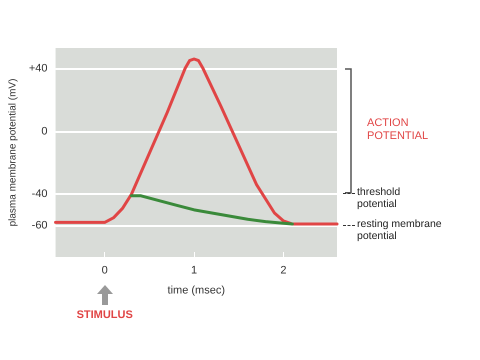 The image size is (480, 360). What do you see at coordinates (40, 226) in the screenshot?
I see `y-tick-label: -60` at bounding box center [40, 226].